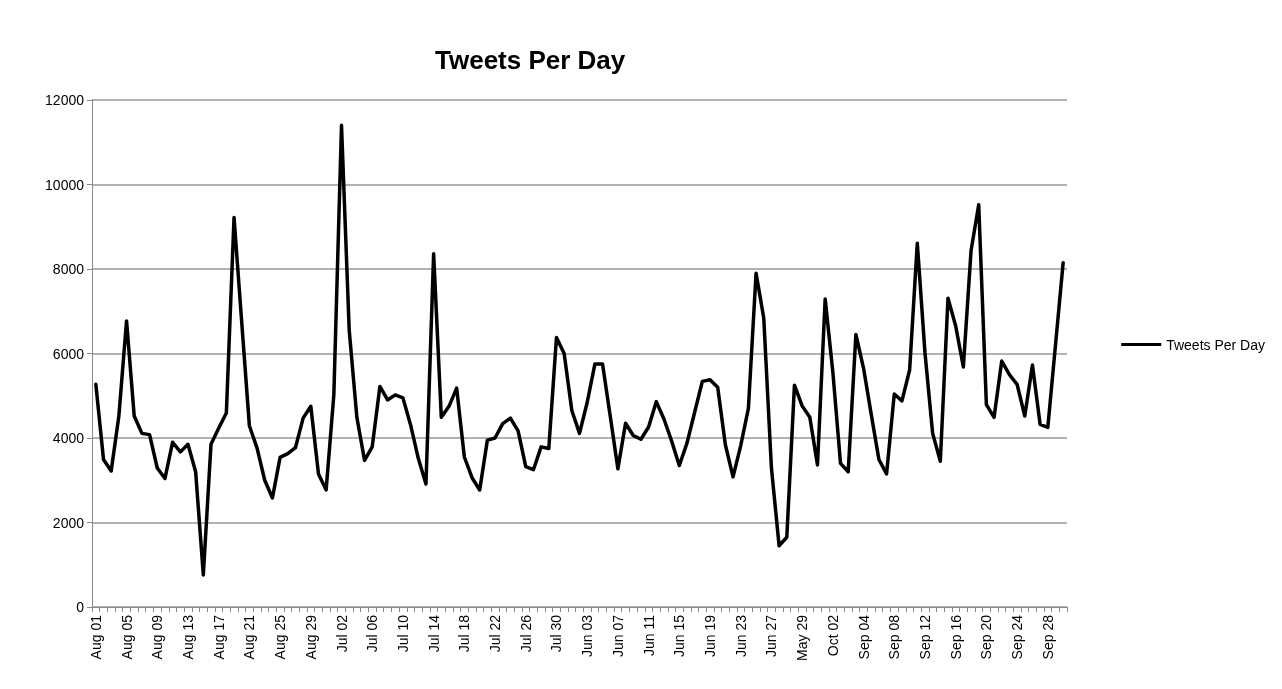 Image resolution: width=1282 pixels, height=689 pixels. What do you see at coordinates (710, 636) in the screenshot?
I see `x-tick-label: Jun 19` at bounding box center [710, 636].